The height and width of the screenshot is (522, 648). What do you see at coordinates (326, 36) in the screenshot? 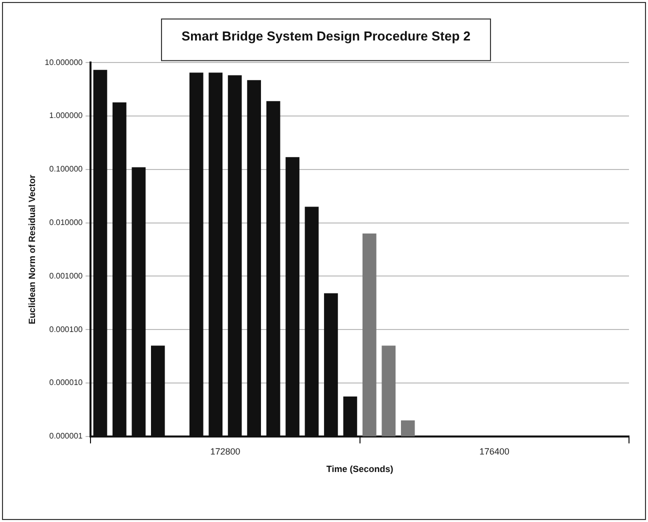
I see `chart-title: Smart Bridge System Design Procedure Step 2` at bounding box center [326, 36].